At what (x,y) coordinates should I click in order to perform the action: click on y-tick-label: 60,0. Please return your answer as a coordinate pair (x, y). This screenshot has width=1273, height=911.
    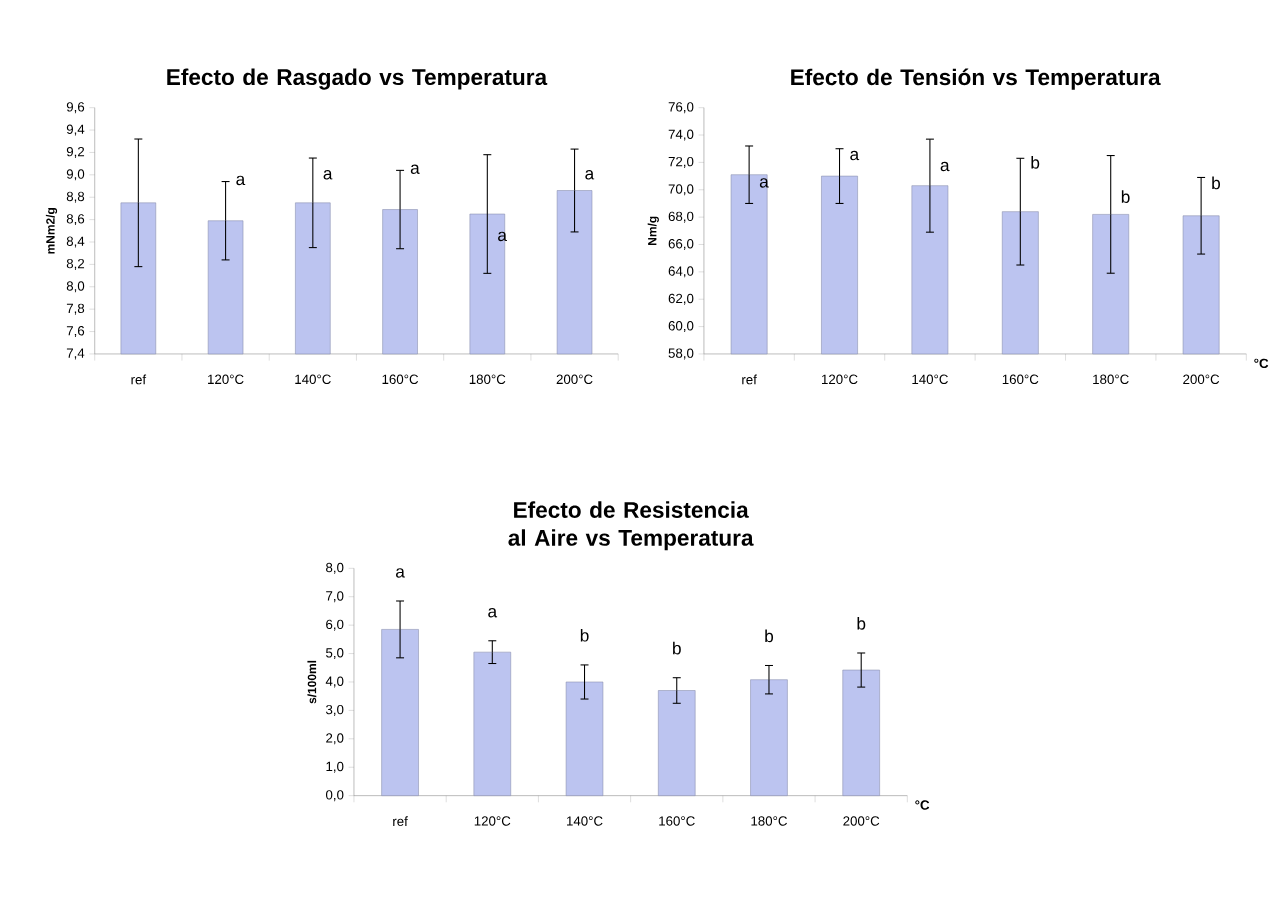
    Looking at the image, I should click on (681, 326).